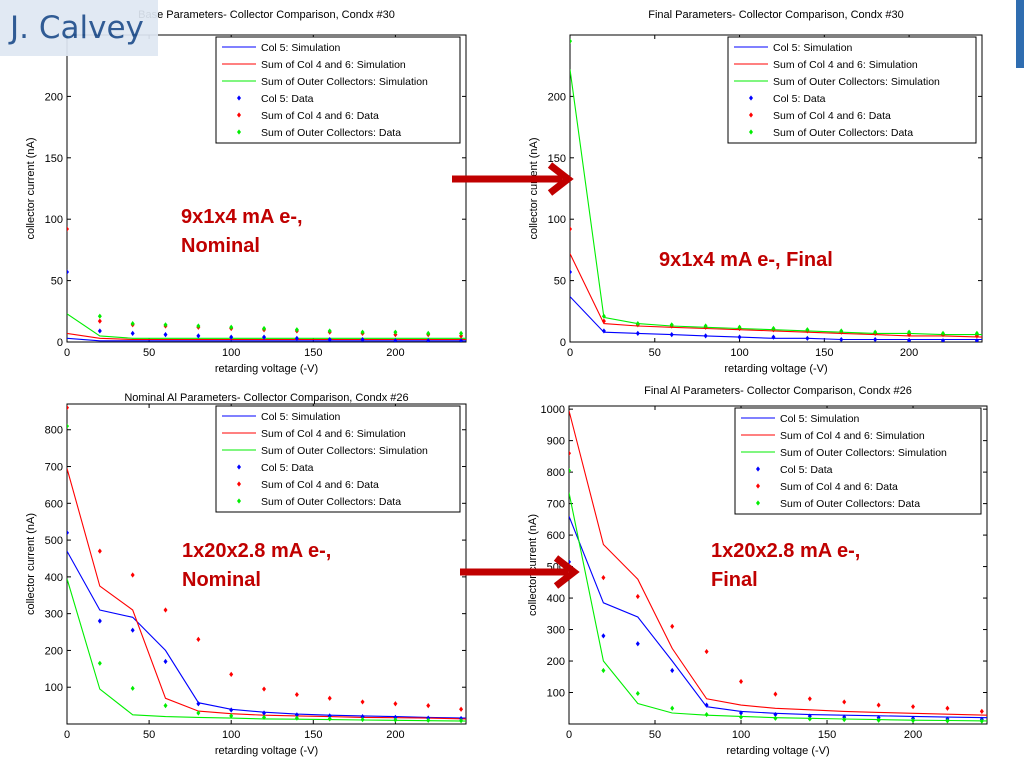  What do you see at coordinates (560, 179) in the screenshot?
I see `arrow-top-head` at bounding box center [560, 179].